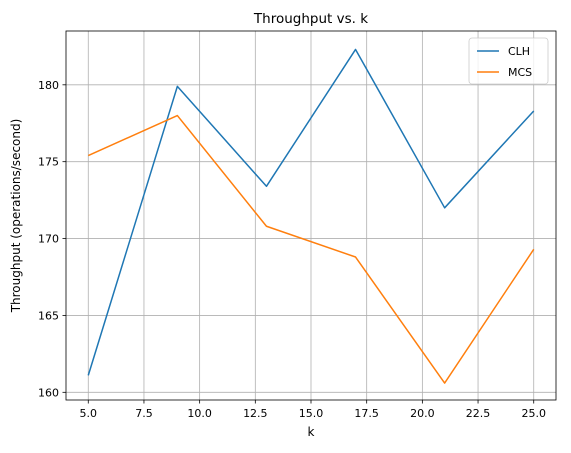  What do you see at coordinates (48, 392) in the screenshot?
I see `y-tick-label: 160` at bounding box center [48, 392].